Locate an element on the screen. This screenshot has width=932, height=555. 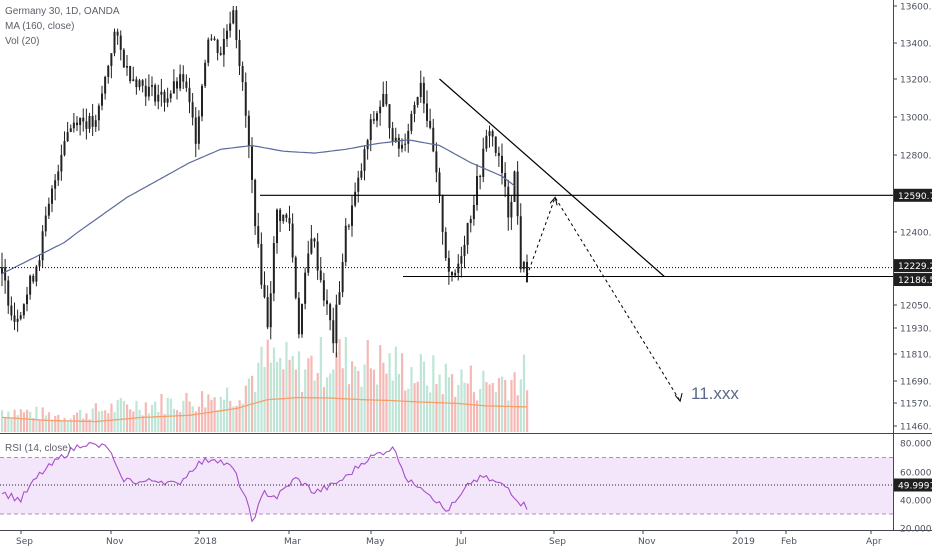
legend-symbol: Germany 30, 1D, OANDA is located at coordinates (62, 11).